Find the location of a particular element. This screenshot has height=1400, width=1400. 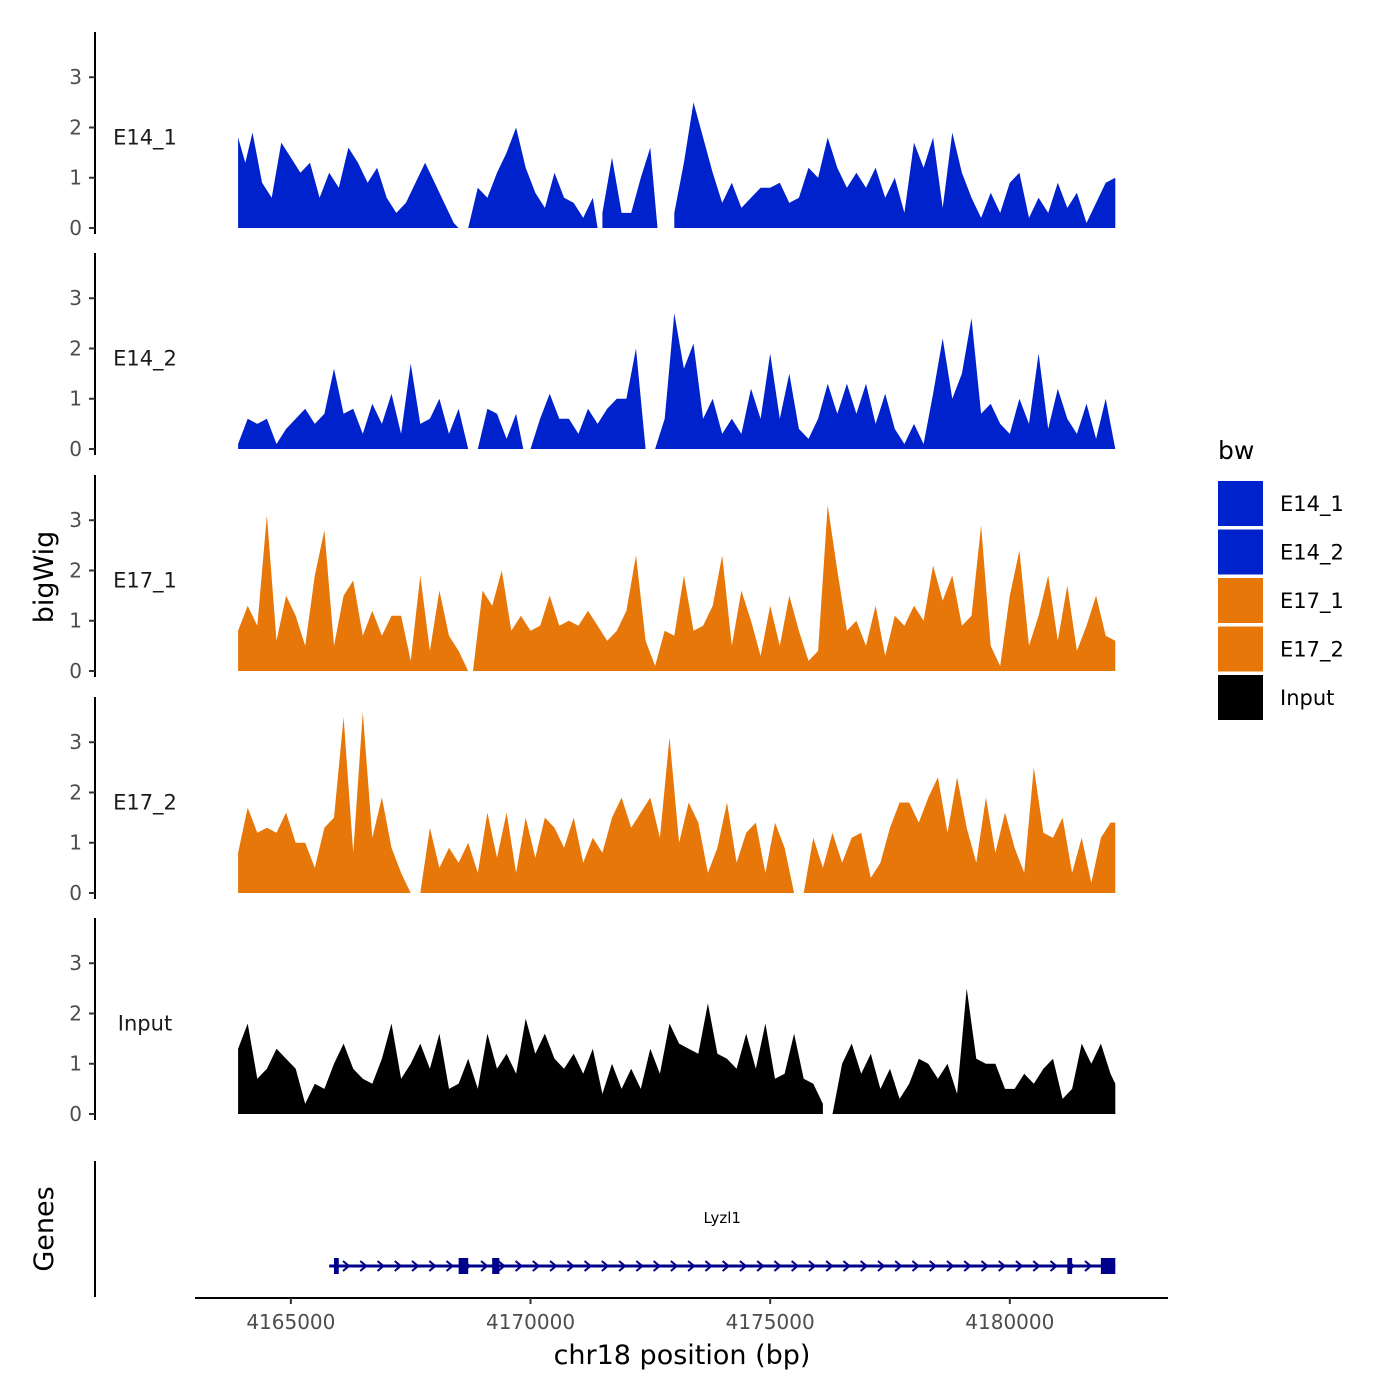

legend-label: E17_2 is located at coordinates (1312, 650).